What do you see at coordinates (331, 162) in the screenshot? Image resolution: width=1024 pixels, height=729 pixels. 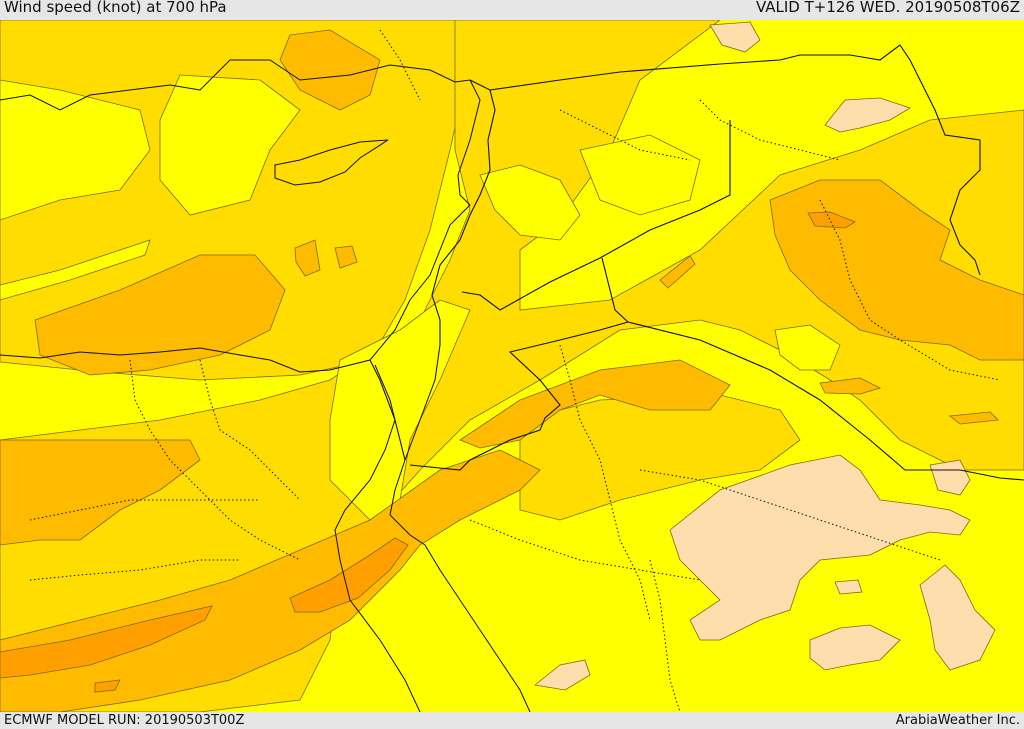 I see `coastline-cyprus` at bounding box center [331, 162].